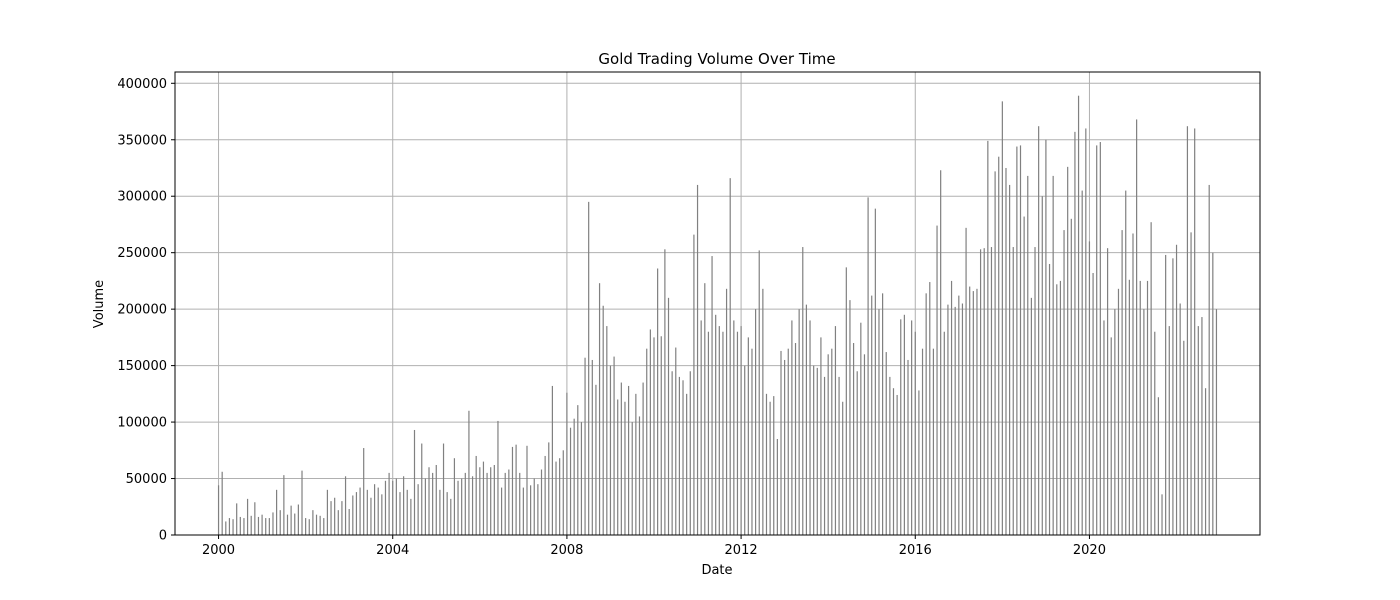 Image resolution: width=1400 pixels, height=600 pixels. Describe the element at coordinates (142, 253) in the screenshot. I see `y-tick-label: 250000` at that location.